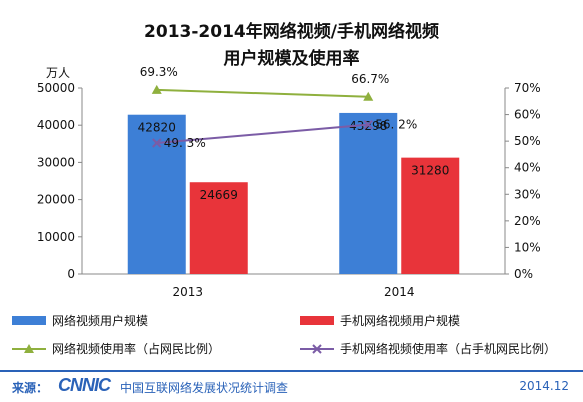 The height and width of the screenshot is (402, 583). What do you see at coordinates (100, 321) in the screenshot?
I see `legend-label-internet-video-users: 网络视频用户规模` at bounding box center [100, 321].